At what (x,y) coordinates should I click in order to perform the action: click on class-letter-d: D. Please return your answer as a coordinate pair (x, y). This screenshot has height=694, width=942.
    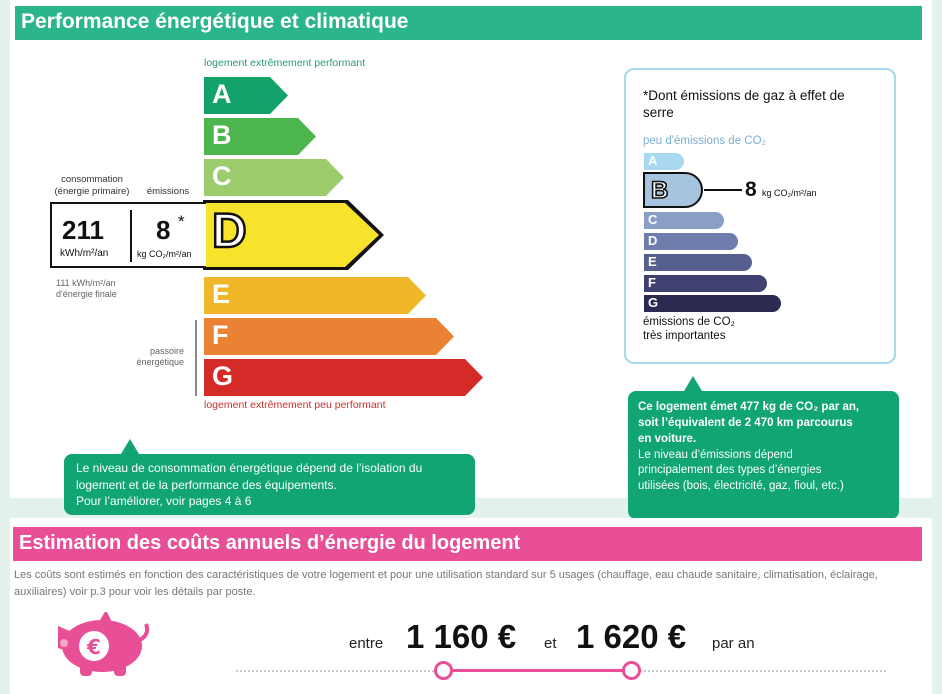
    Looking at the image, I should click on (229, 231).